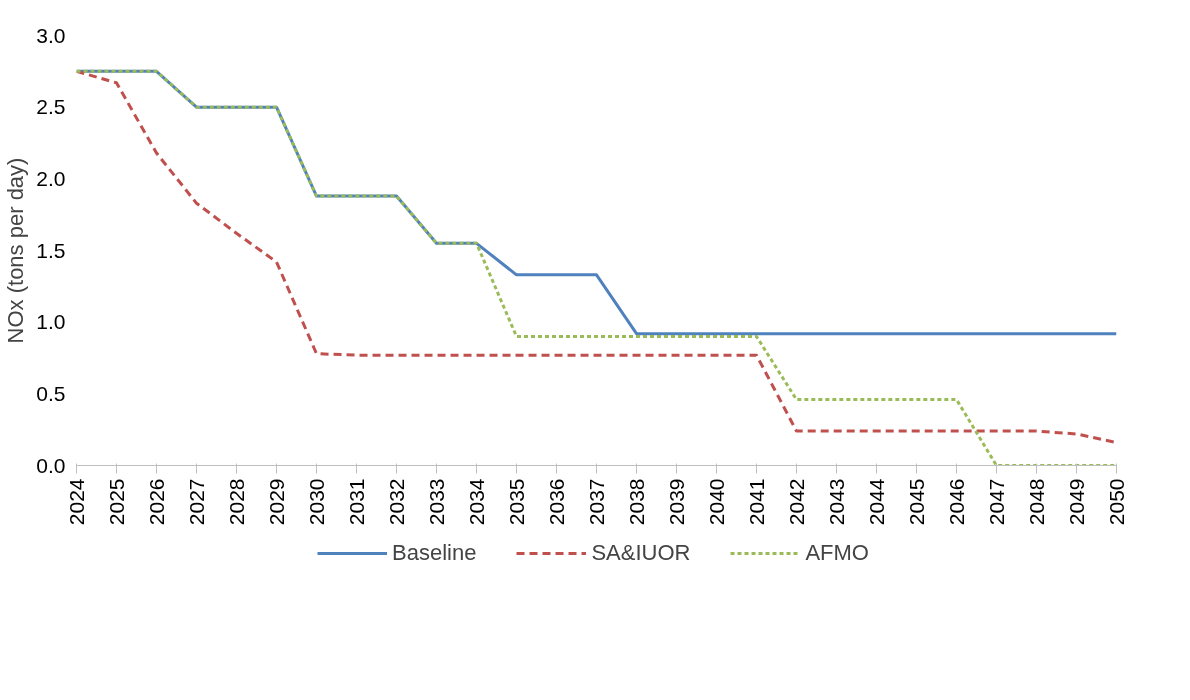 The width and height of the screenshot is (1190, 700). Describe the element at coordinates (196, 502) in the screenshot. I see `x-tick-label: 2027` at that location.